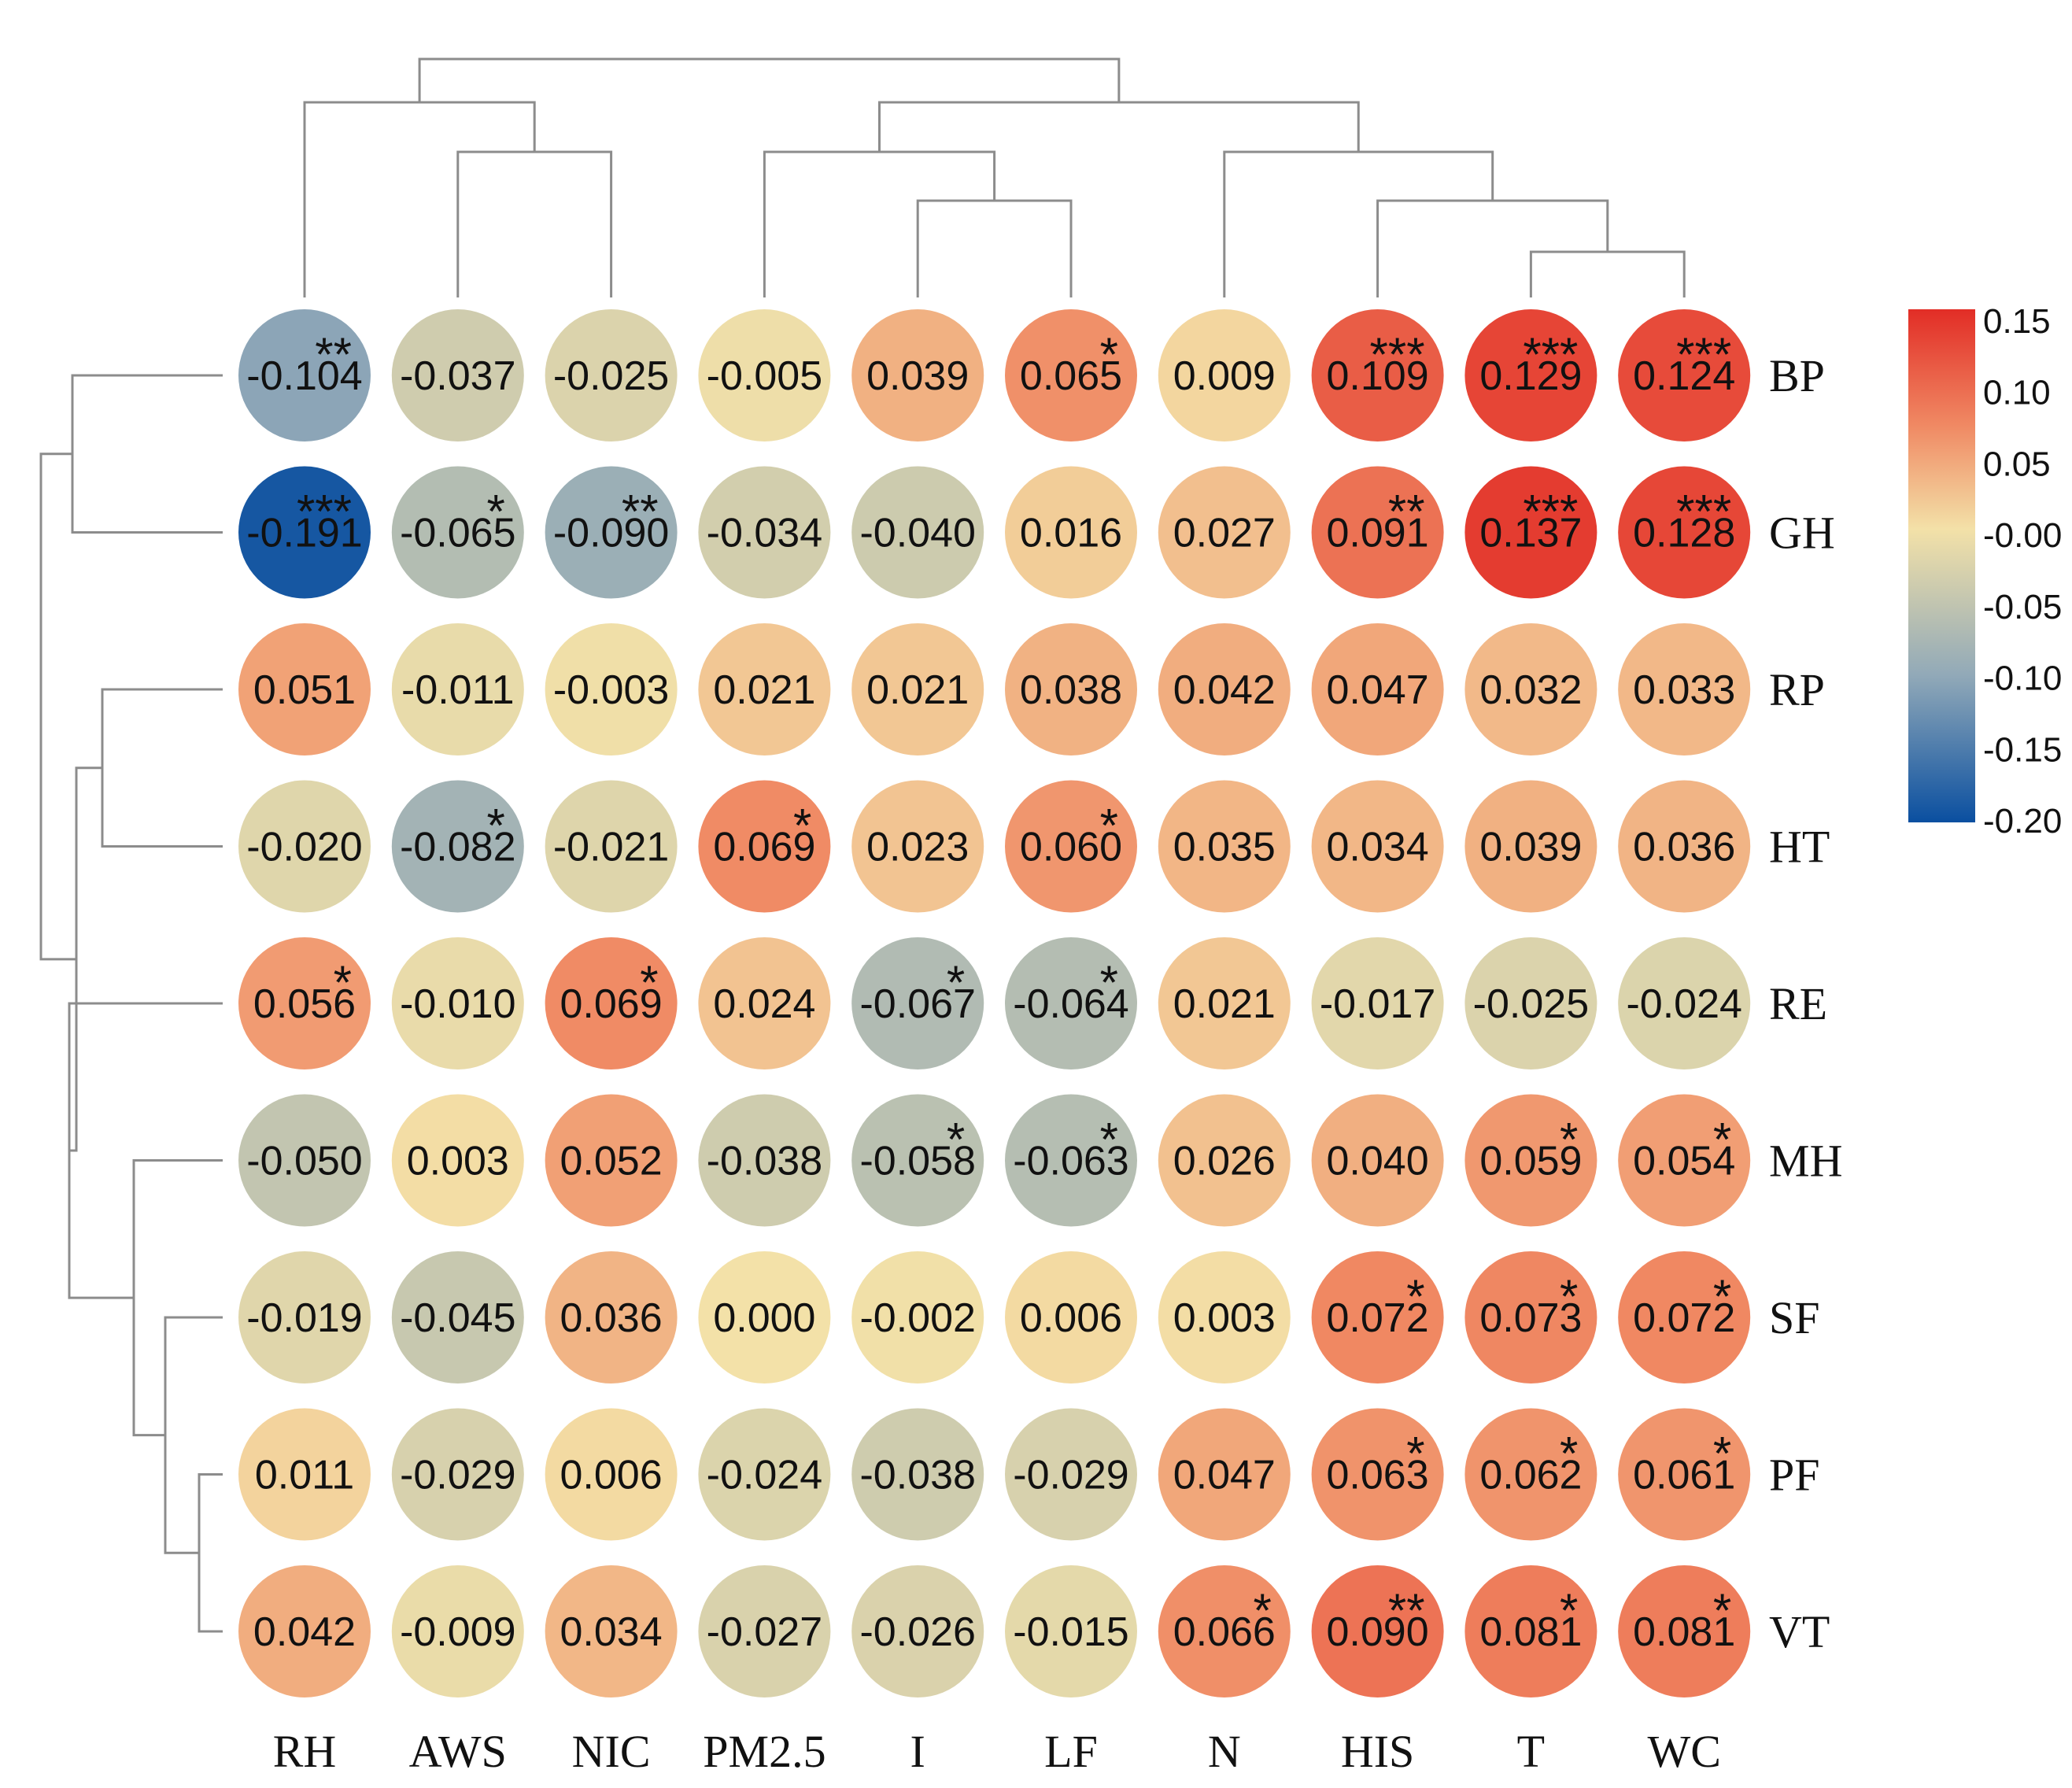 This screenshot has height=1788, width=2072. Describe the element at coordinates (1378, 1161) in the screenshot. I see `cell-value: 0.040` at that location.